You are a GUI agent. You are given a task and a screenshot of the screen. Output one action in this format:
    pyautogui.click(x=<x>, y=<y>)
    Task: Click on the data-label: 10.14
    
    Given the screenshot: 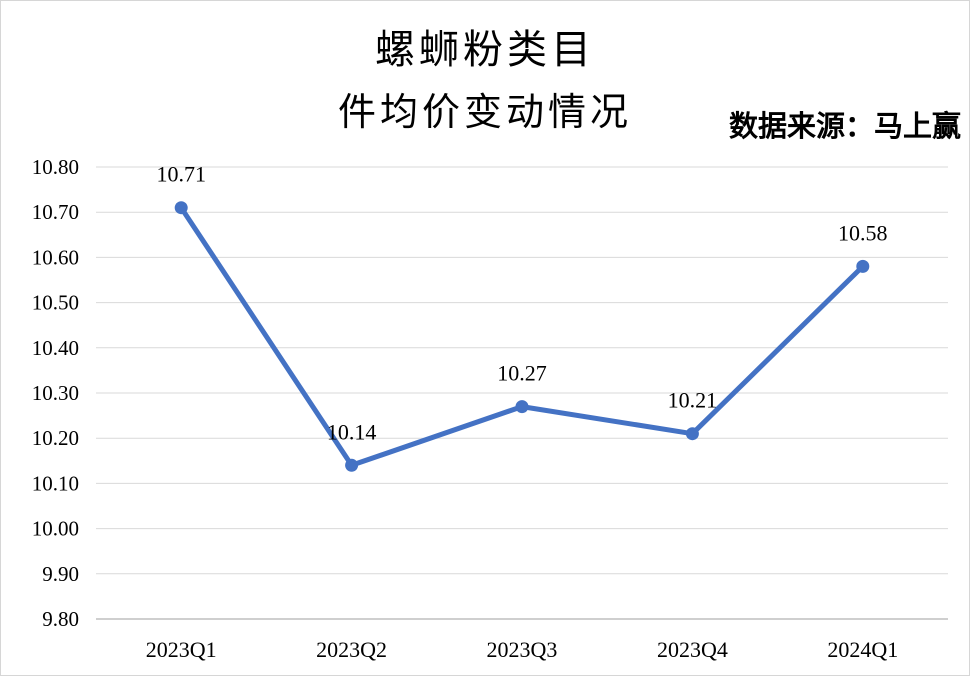 What is the action you would take?
    pyautogui.click(x=352, y=431)
    